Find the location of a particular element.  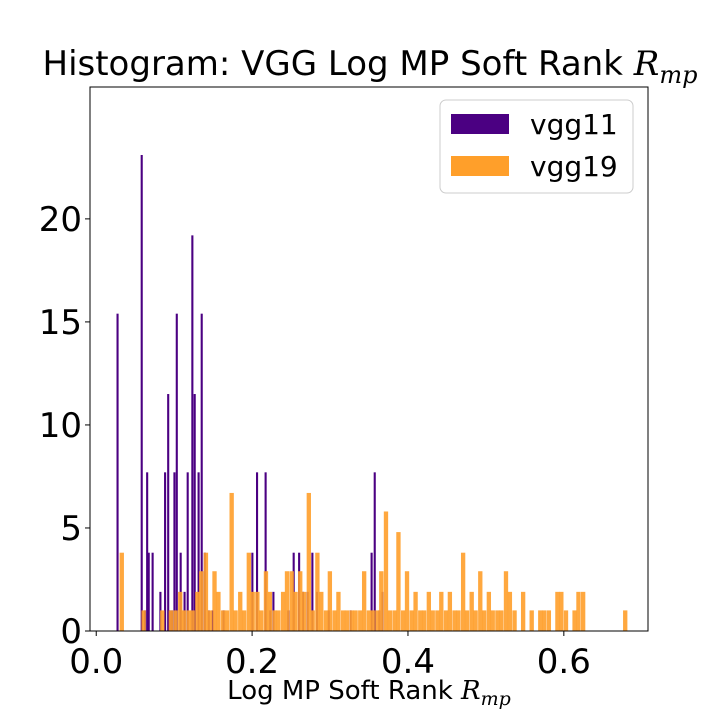

y-axis-ticks: 0 5 10 15 20 is located at coordinates (64, 426).